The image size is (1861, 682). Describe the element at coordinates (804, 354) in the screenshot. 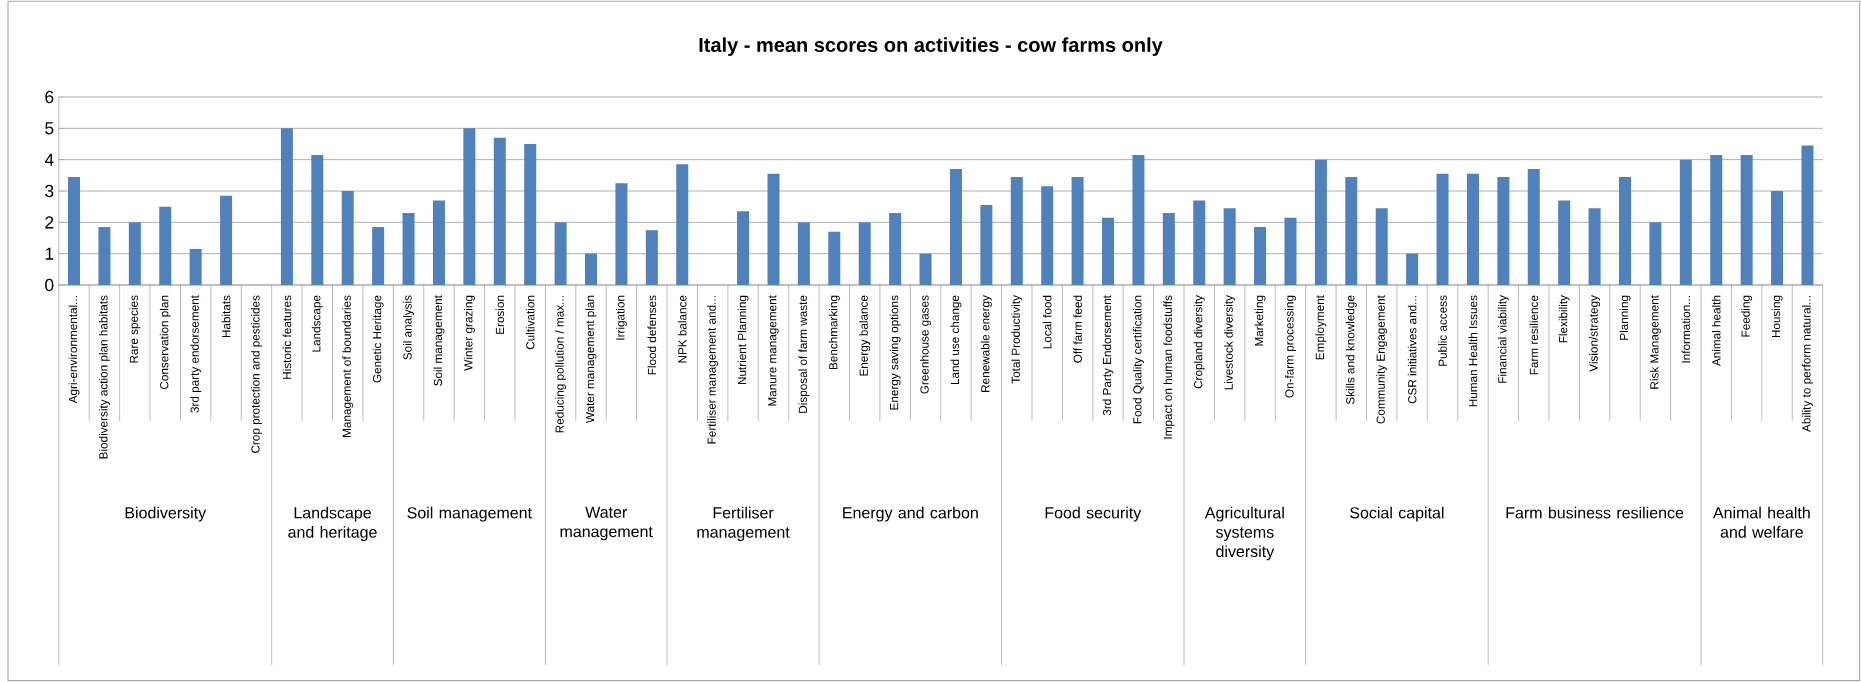

I see `x-tick-label: Disposal of farm waste` at that location.